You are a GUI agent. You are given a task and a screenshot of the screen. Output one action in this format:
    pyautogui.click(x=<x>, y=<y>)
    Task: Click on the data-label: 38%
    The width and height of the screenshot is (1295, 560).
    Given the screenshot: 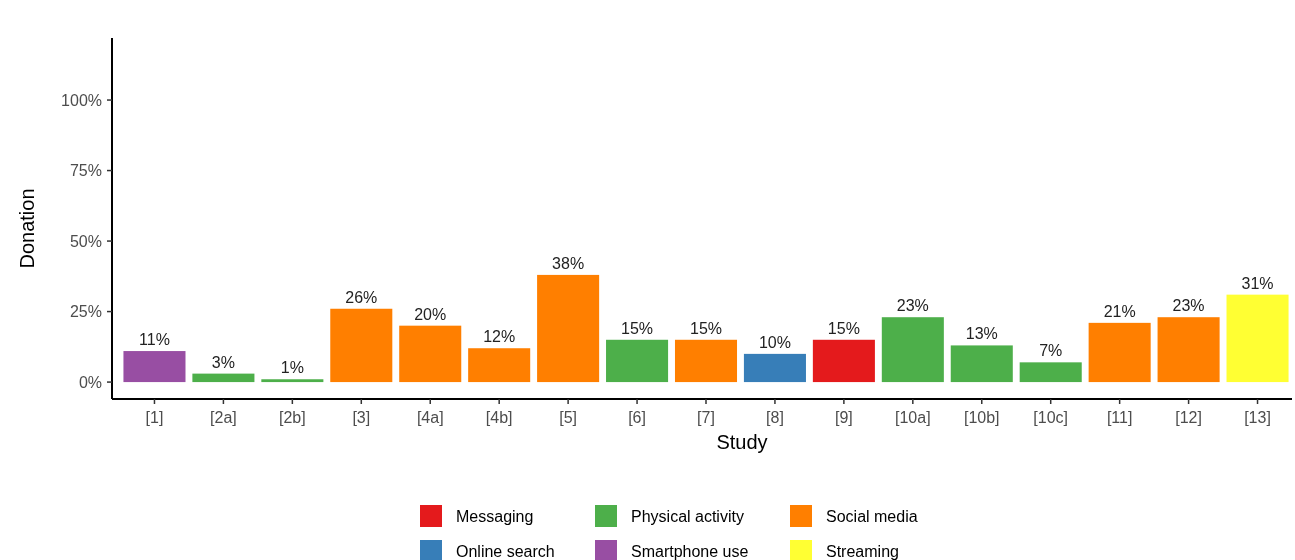 What is the action you would take?
    pyautogui.click(x=568, y=263)
    